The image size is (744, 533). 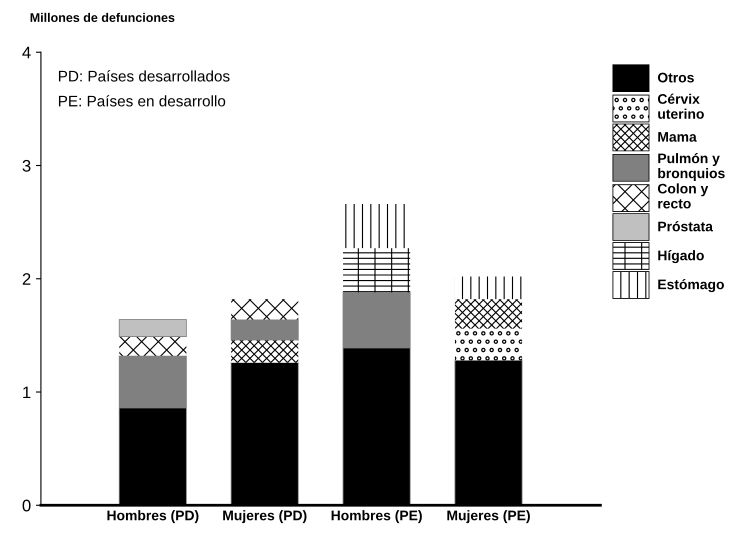 What do you see at coordinates (264, 517) in the screenshot?
I see `x-tick-label: Mujeres (PD)` at bounding box center [264, 517].